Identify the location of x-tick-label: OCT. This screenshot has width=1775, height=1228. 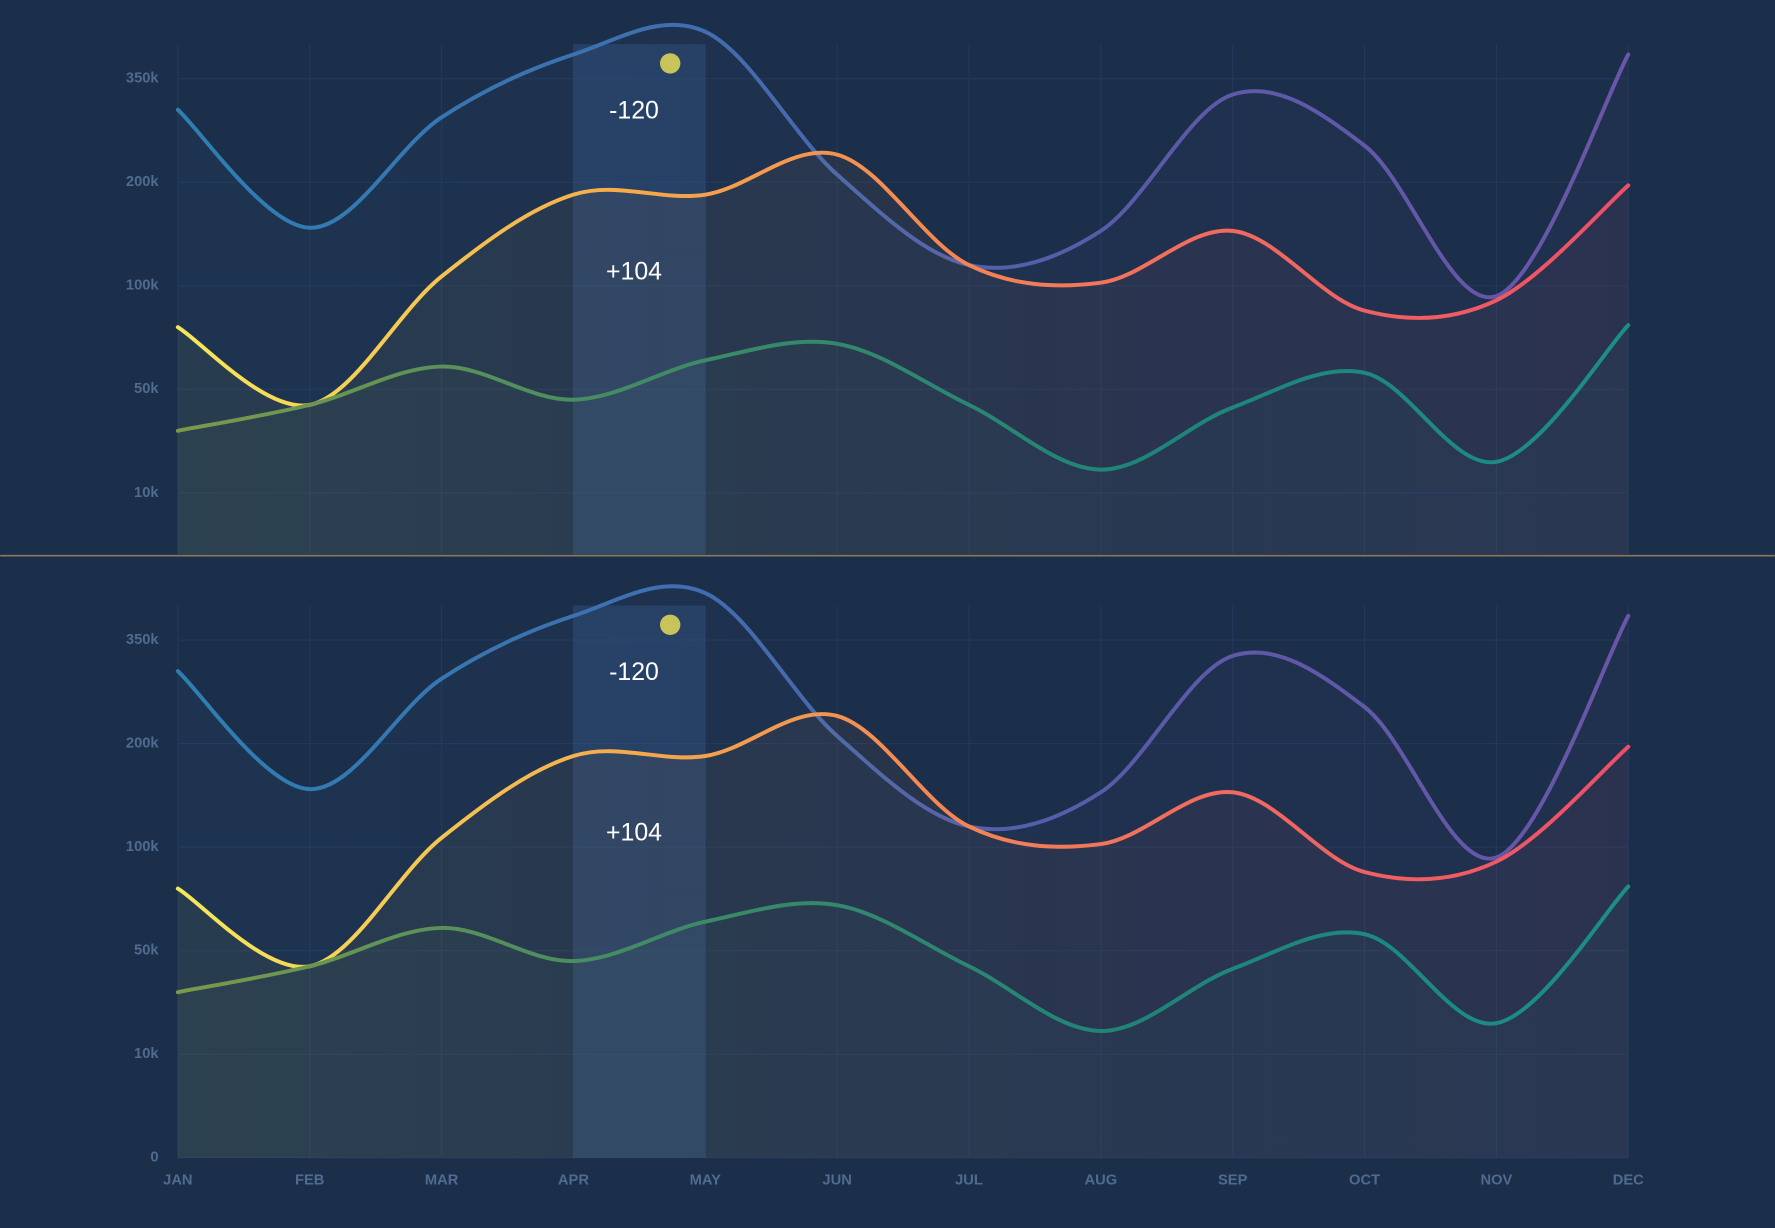
(1364, 1180).